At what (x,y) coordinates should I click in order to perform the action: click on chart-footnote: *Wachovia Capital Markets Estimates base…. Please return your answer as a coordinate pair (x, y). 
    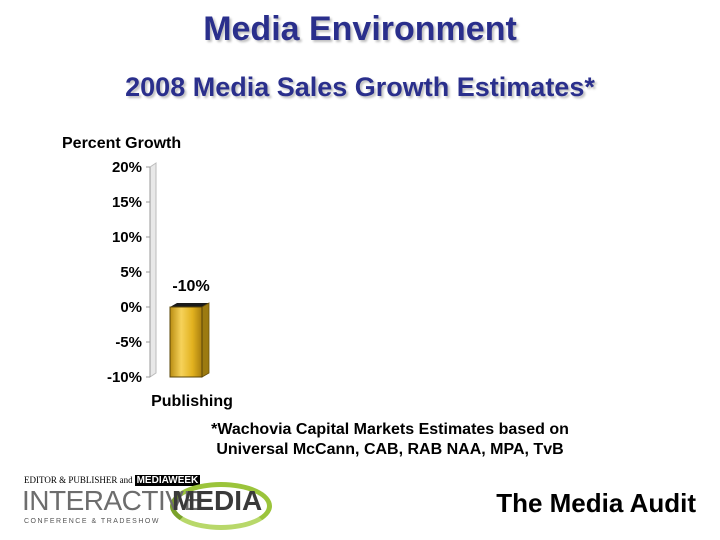
    Looking at the image, I should click on (390, 440).